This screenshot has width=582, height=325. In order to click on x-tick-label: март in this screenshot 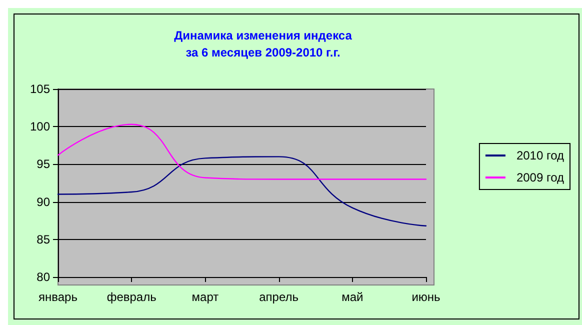, I will do `click(206, 297)`.